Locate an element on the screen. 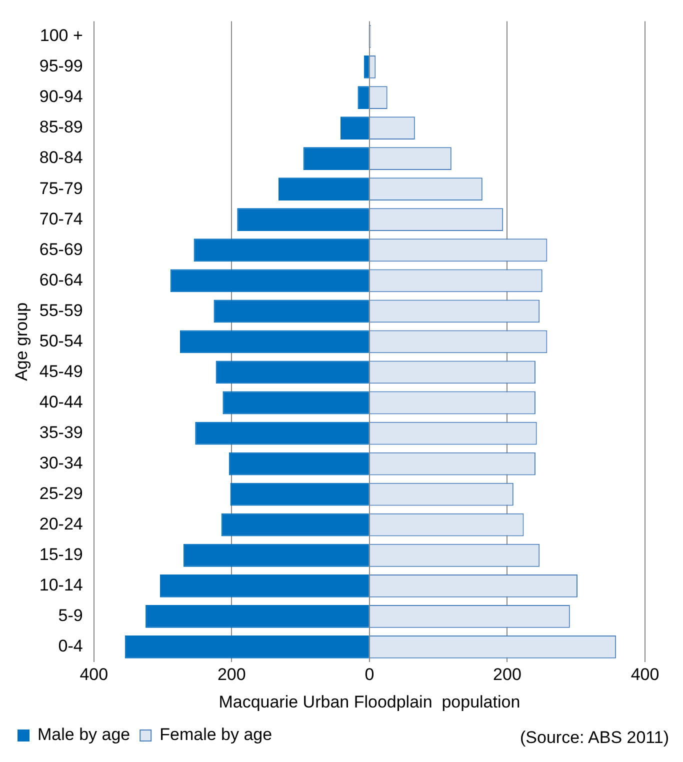  y-tick-label: 55-59 is located at coordinates (61, 310).